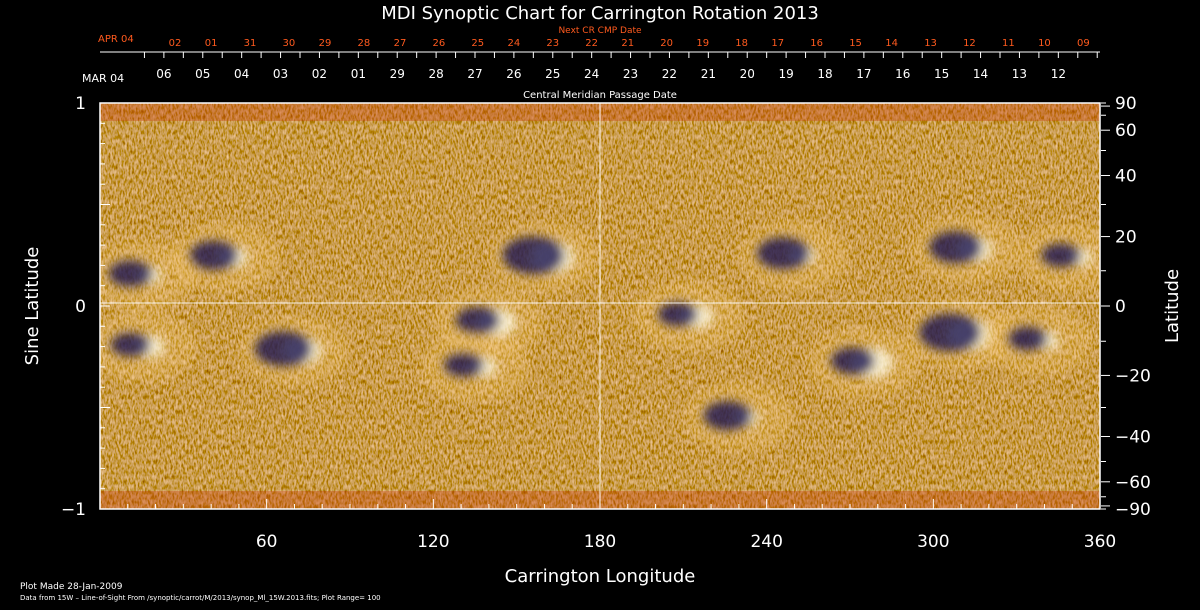  I want to click on next-date-label: 30, so click(289, 43).